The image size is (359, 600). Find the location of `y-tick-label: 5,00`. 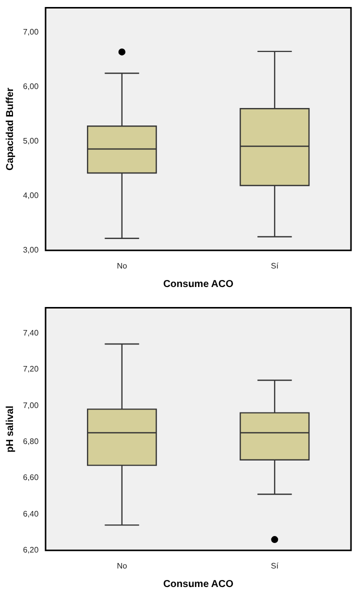

y-tick-label: 5,00 is located at coordinates (31, 141).